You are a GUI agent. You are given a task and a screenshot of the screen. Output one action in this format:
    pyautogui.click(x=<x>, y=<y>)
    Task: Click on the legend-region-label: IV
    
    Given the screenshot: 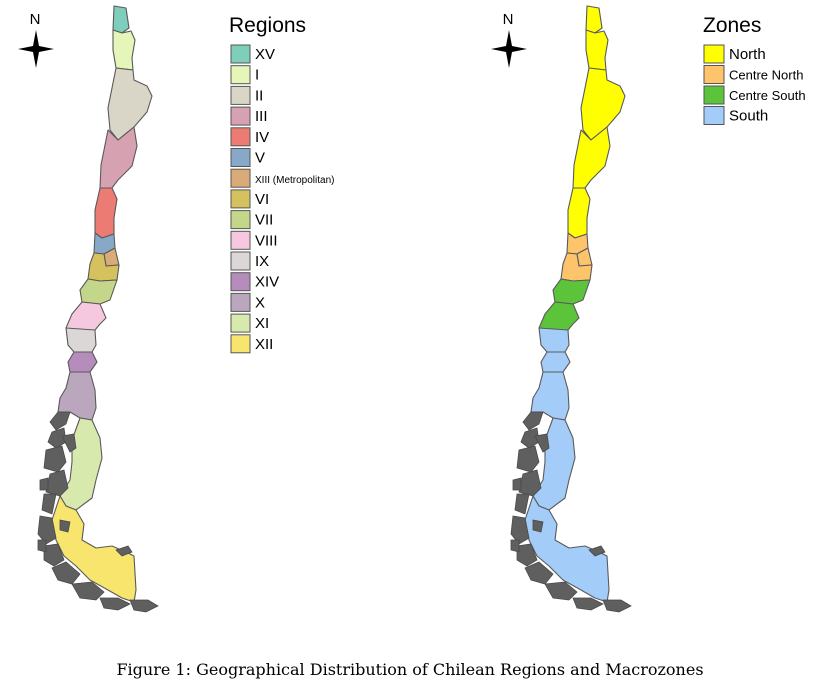 What is the action you would take?
    pyautogui.click(x=262, y=137)
    